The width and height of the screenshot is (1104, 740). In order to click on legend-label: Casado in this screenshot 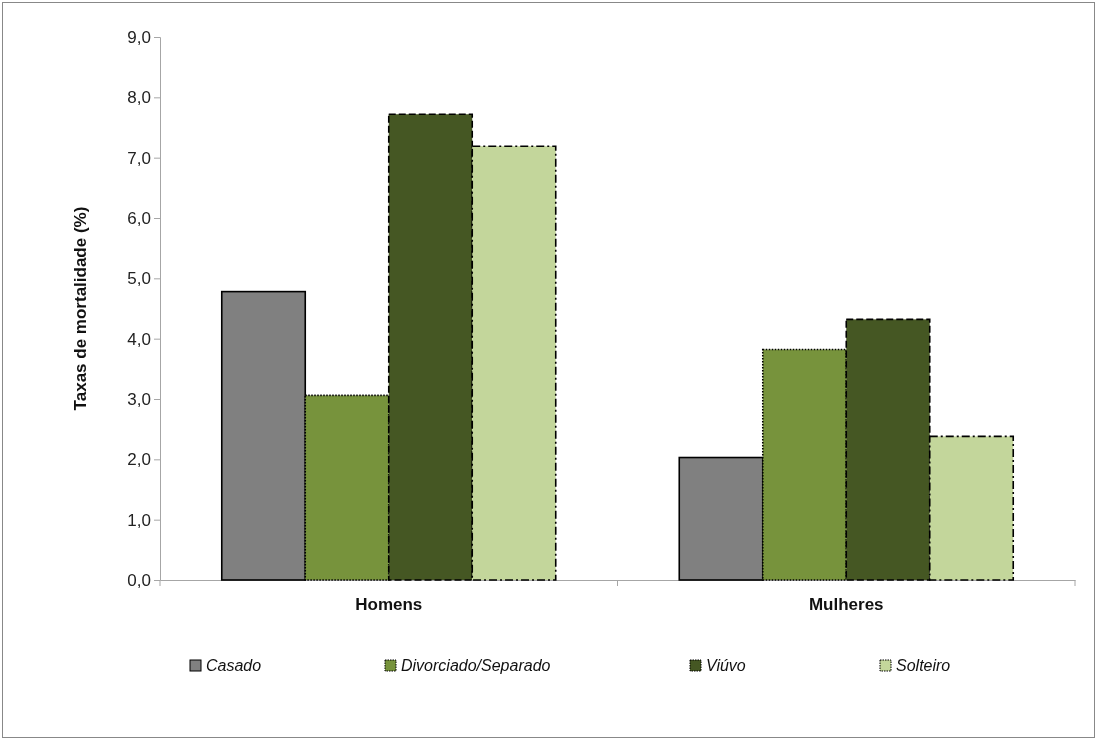, I will do `click(234, 665)`.